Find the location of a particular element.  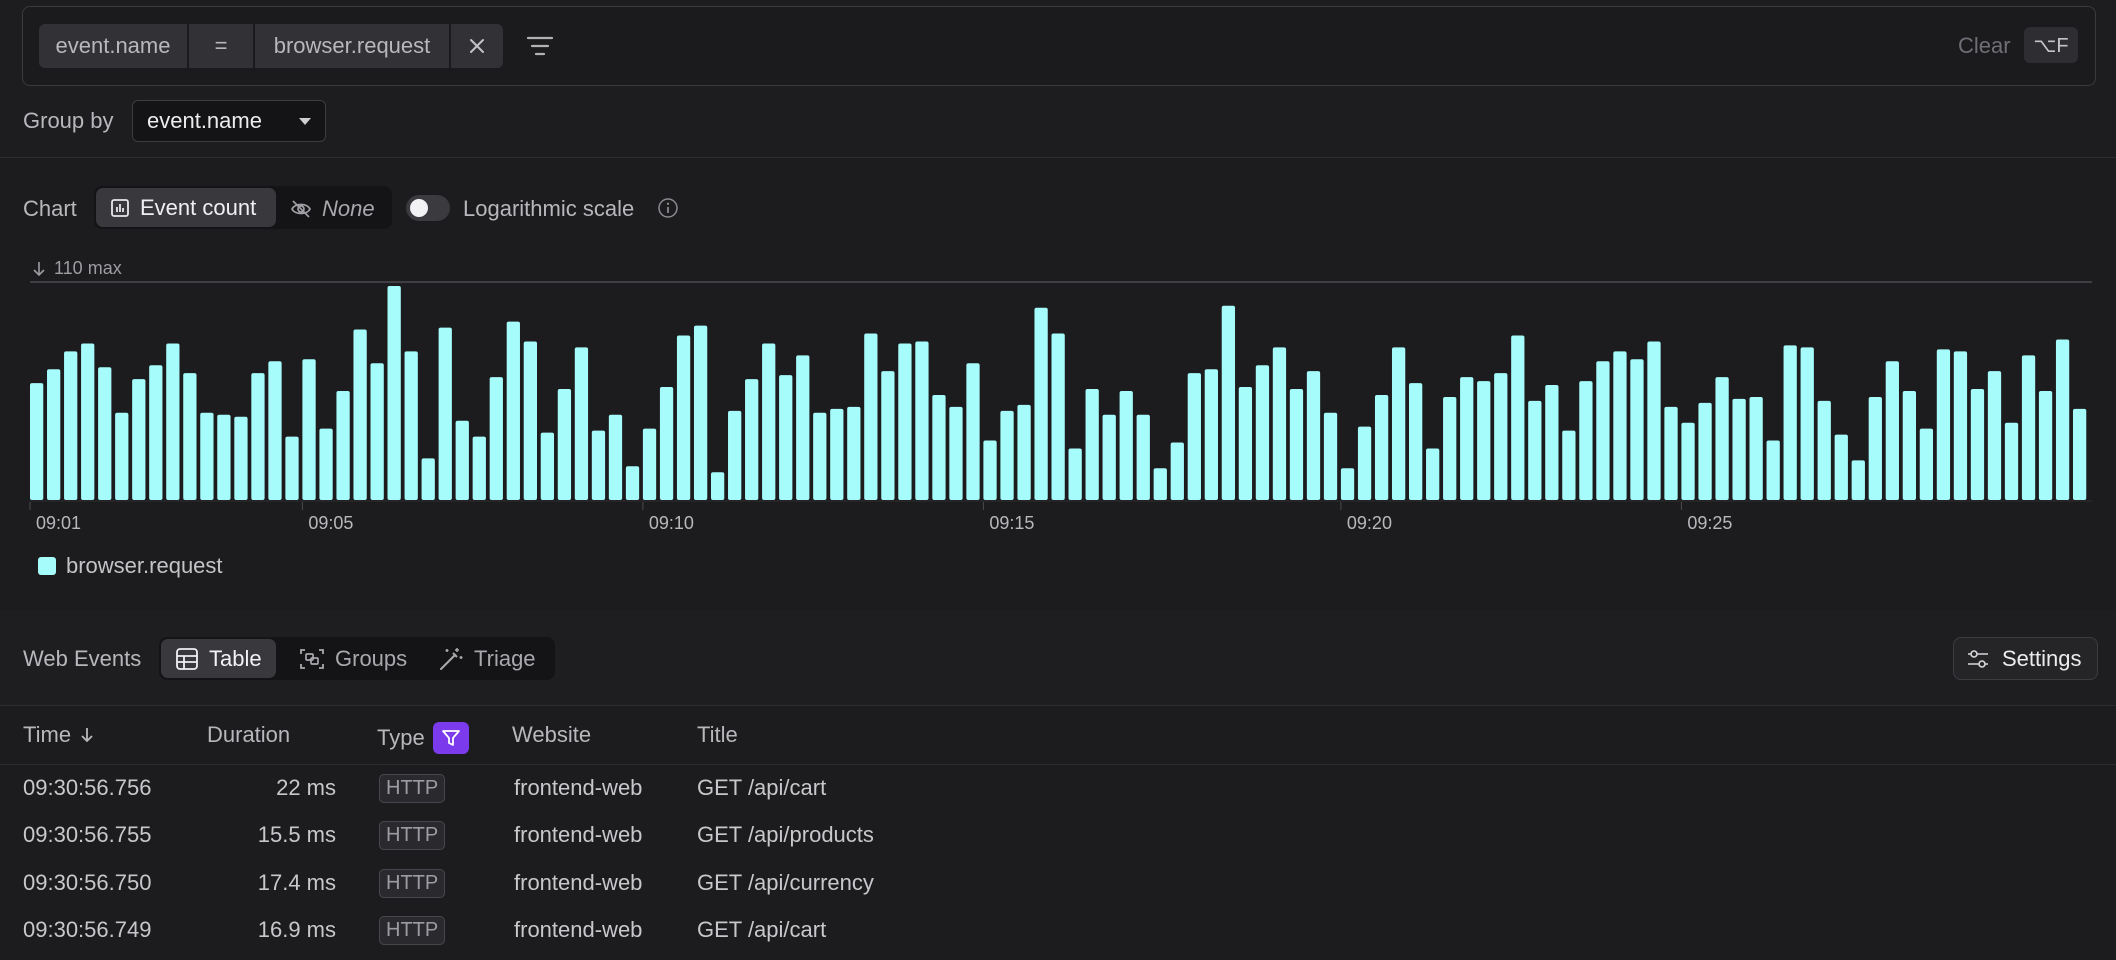

filter-lines-icon is located at coordinates (540, 46).